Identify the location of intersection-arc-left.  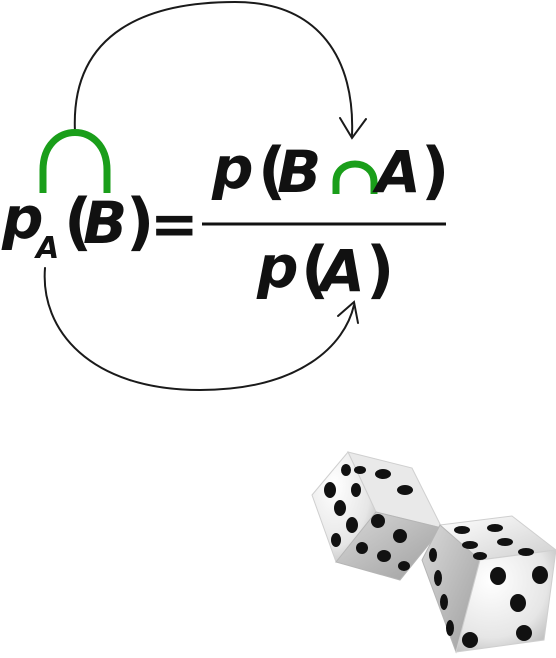
(75, 161).